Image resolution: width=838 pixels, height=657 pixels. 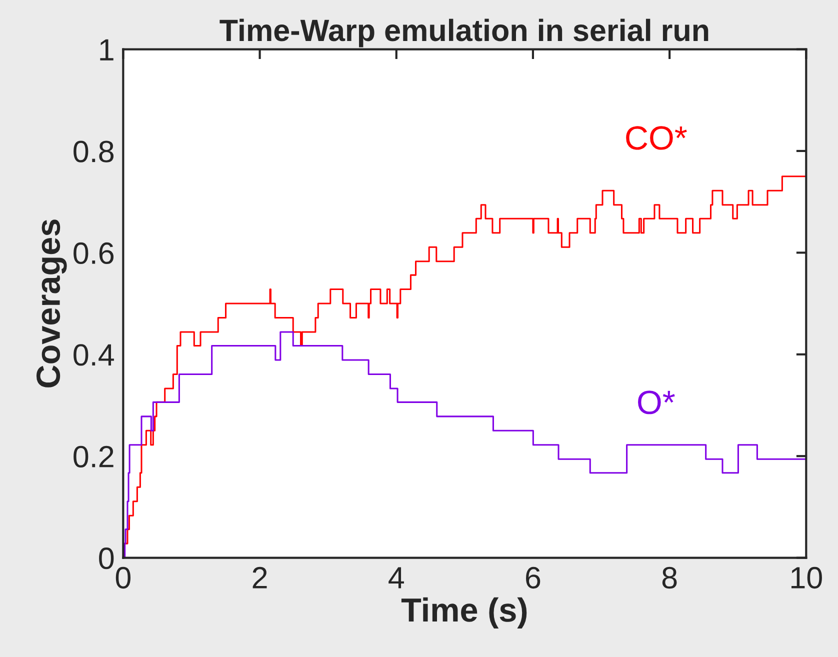 What do you see at coordinates (396, 577) in the screenshot?
I see `x-tick-label: 4` at bounding box center [396, 577].